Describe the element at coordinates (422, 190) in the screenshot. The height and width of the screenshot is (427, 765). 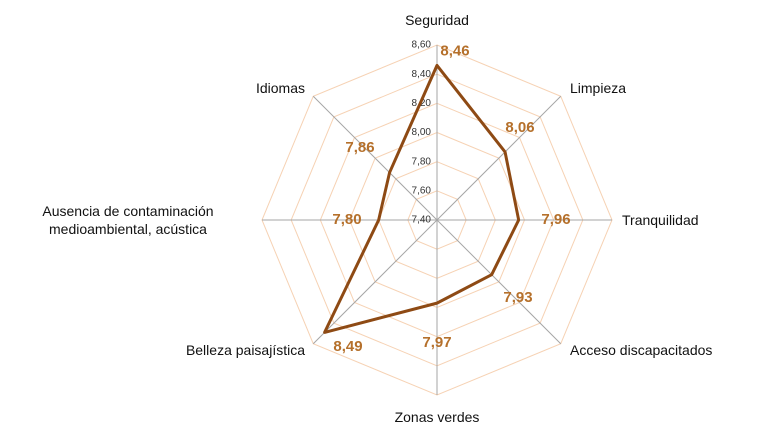
I see `tick-label: 7,60` at that location.